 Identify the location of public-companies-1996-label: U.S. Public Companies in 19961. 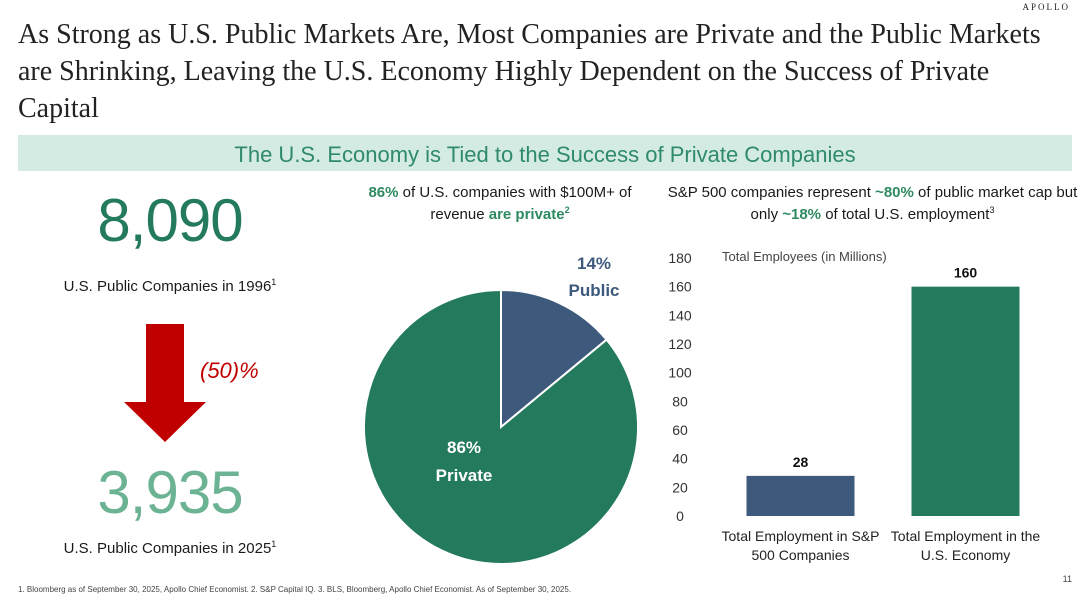
(170, 286).